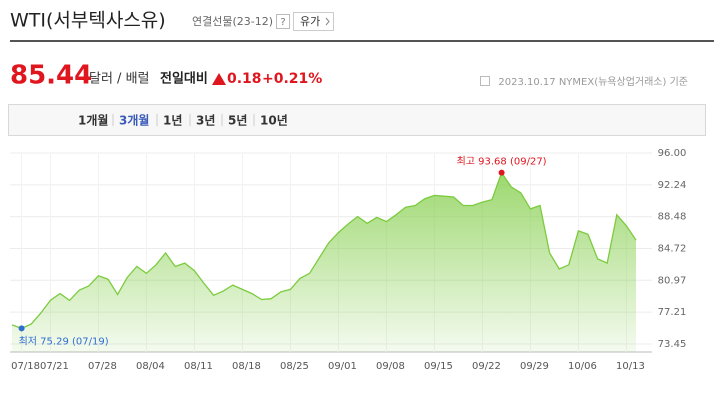 This screenshot has height=410, width=714. Describe the element at coordinates (54, 366) in the screenshot. I see `x-tick-label: 07/21` at that location.